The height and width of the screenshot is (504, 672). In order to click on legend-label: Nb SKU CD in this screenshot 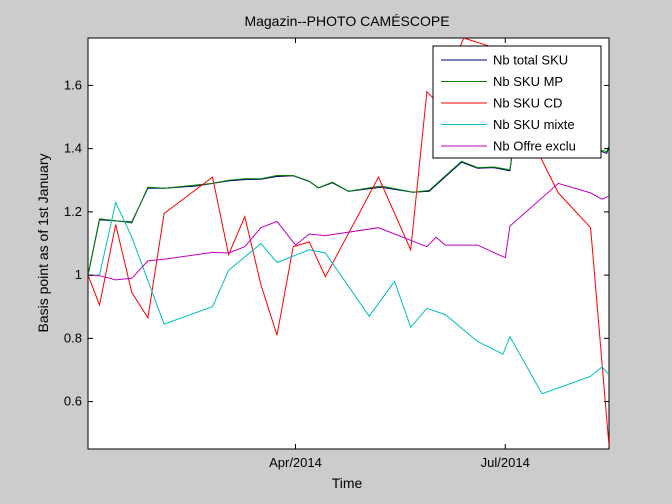, I will do `click(527, 103)`.